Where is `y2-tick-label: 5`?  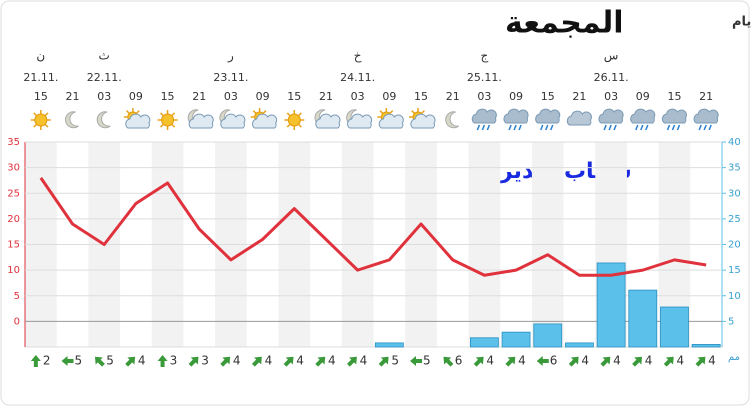 y2-tick-label: 5 is located at coordinates (731, 321).